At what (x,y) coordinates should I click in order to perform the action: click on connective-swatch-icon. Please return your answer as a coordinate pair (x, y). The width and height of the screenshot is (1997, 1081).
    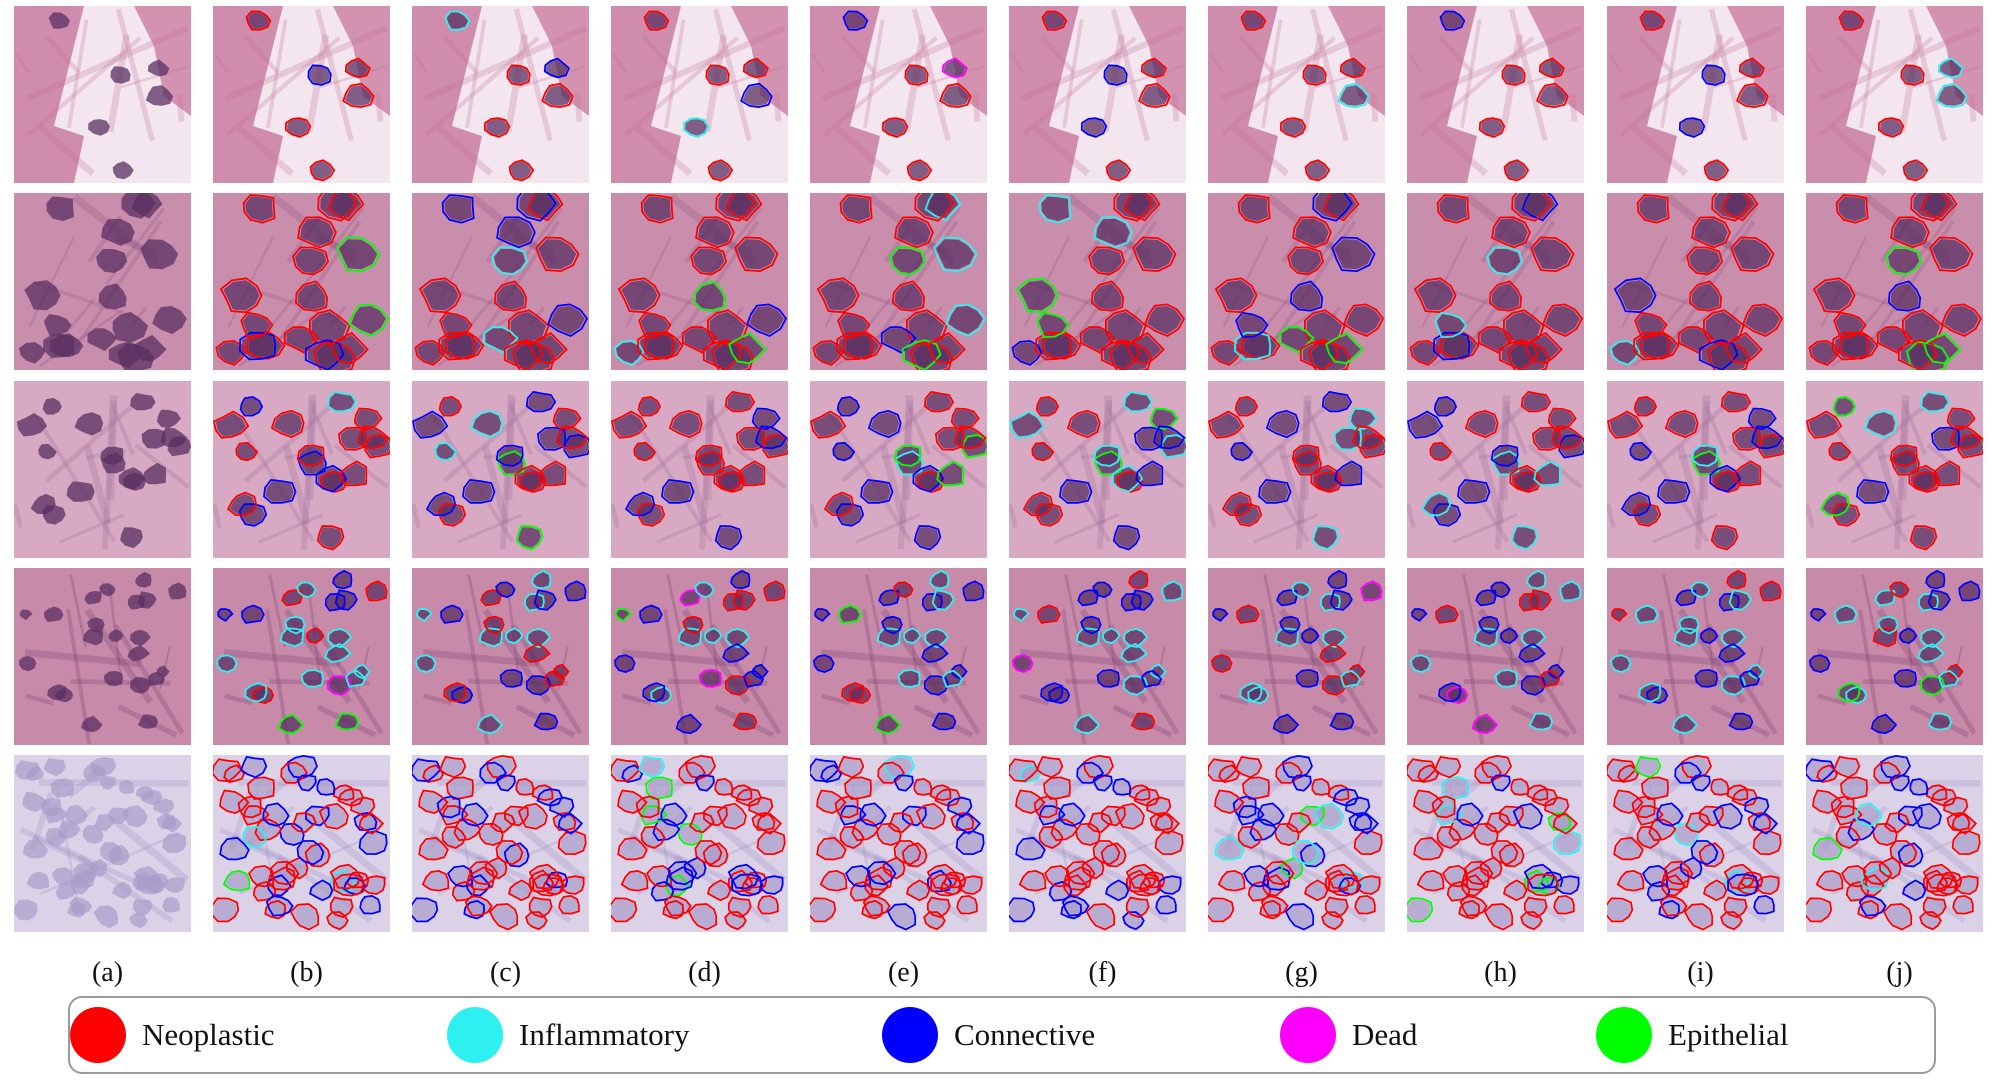
    Looking at the image, I should click on (910, 1035).